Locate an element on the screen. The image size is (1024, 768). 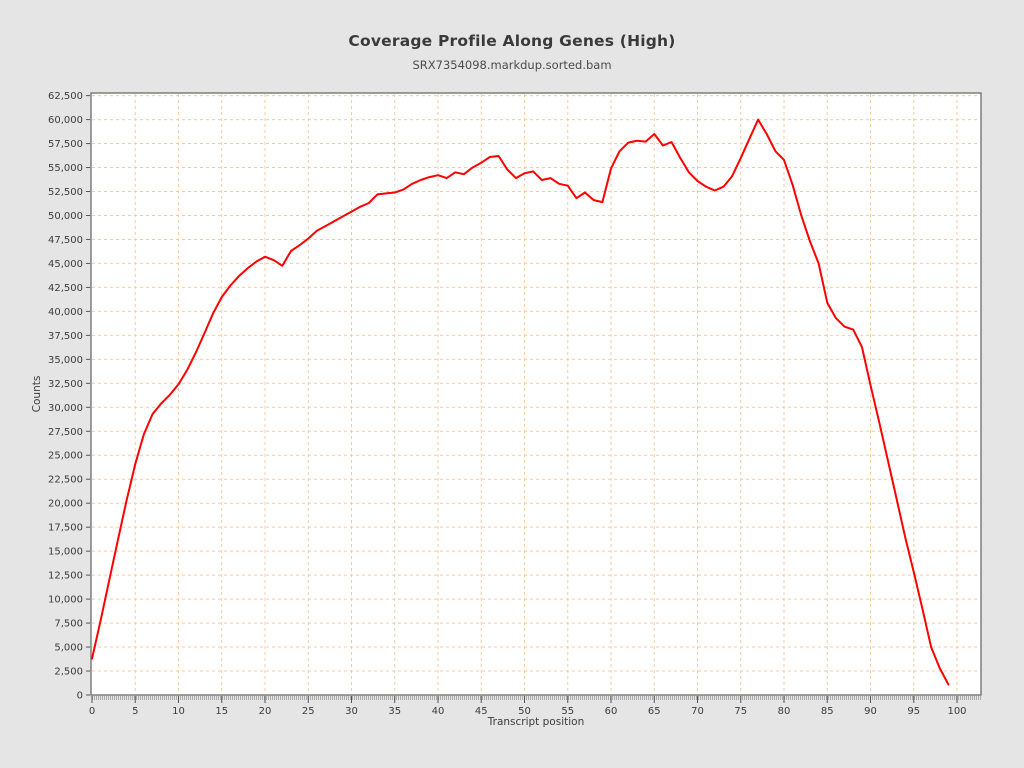
y-tick-label: 10,000 is located at coordinates (65, 600).